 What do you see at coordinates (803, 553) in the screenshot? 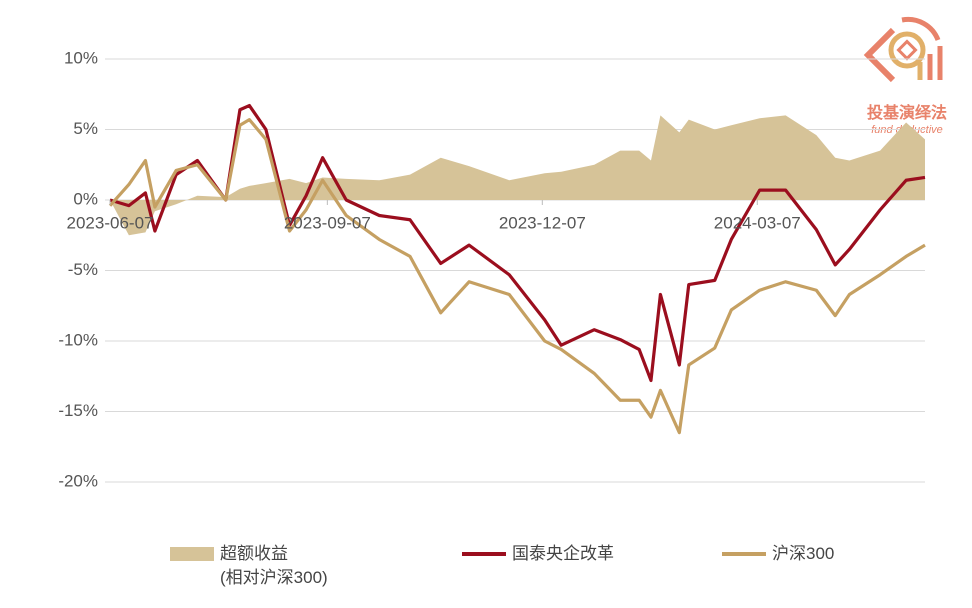
I see `legend-label: 沪深300` at bounding box center [803, 553].